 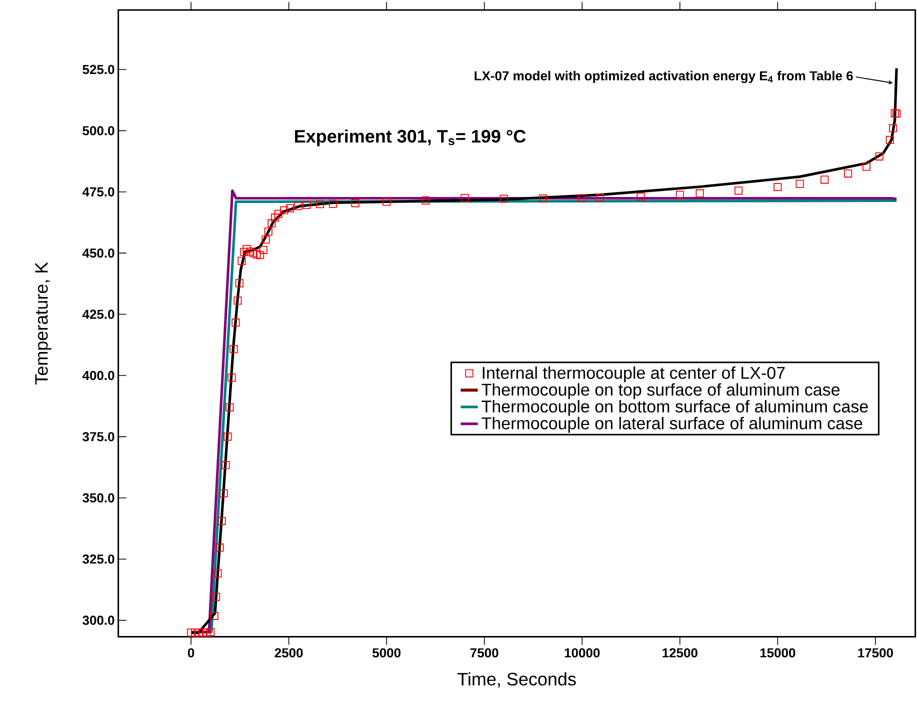 What do you see at coordinates (661, 391) in the screenshot?
I see `legend-label: Thermocouple on top surface of aluminum case` at bounding box center [661, 391].